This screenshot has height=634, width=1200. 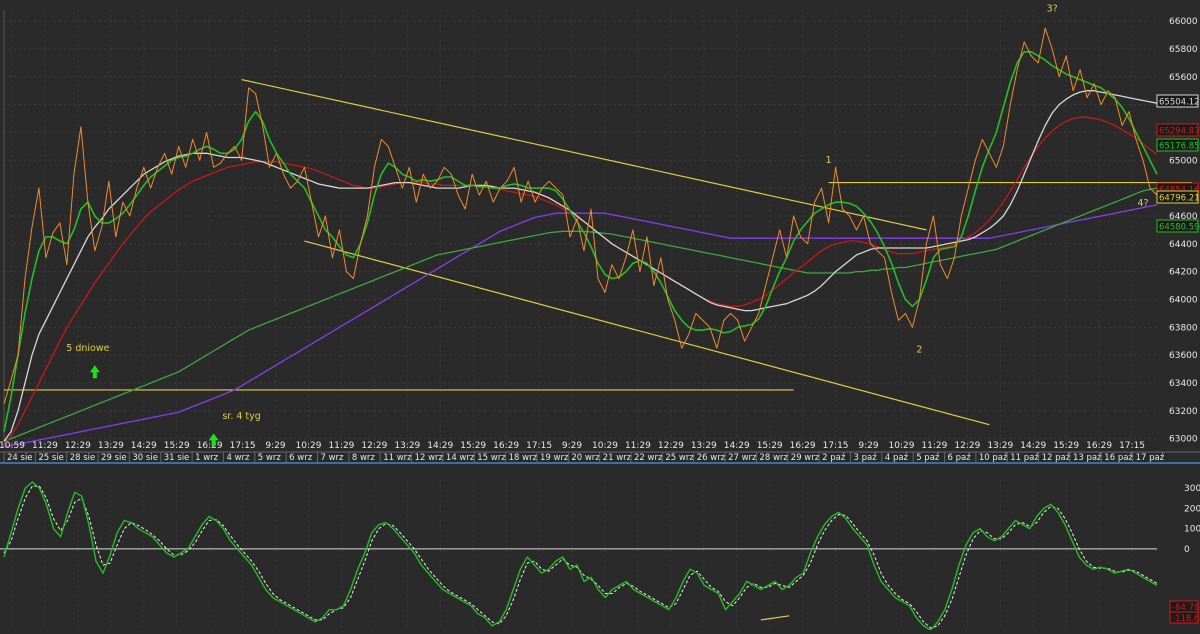 What do you see at coordinates (1183, 217) in the screenshot?
I see `price-tick-label: 64600` at bounding box center [1183, 217].